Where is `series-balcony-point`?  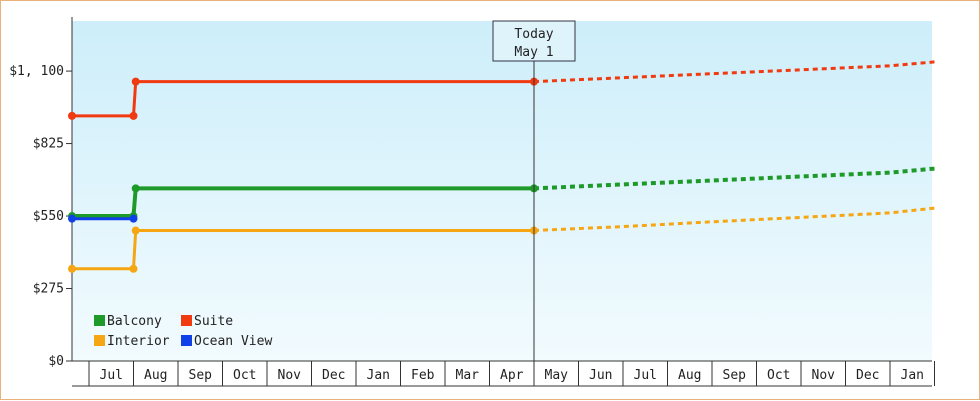 series-balcony-point is located at coordinates (135, 188).